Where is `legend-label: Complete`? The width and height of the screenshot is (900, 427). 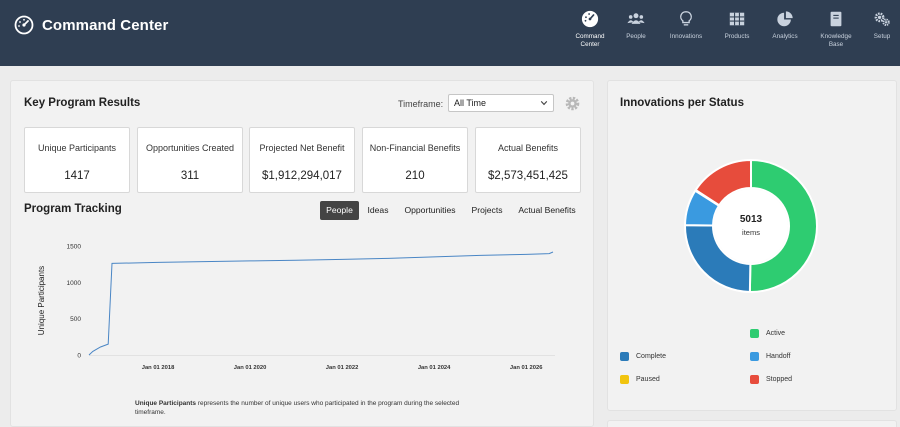 legend-label: Complete is located at coordinates (651, 356).